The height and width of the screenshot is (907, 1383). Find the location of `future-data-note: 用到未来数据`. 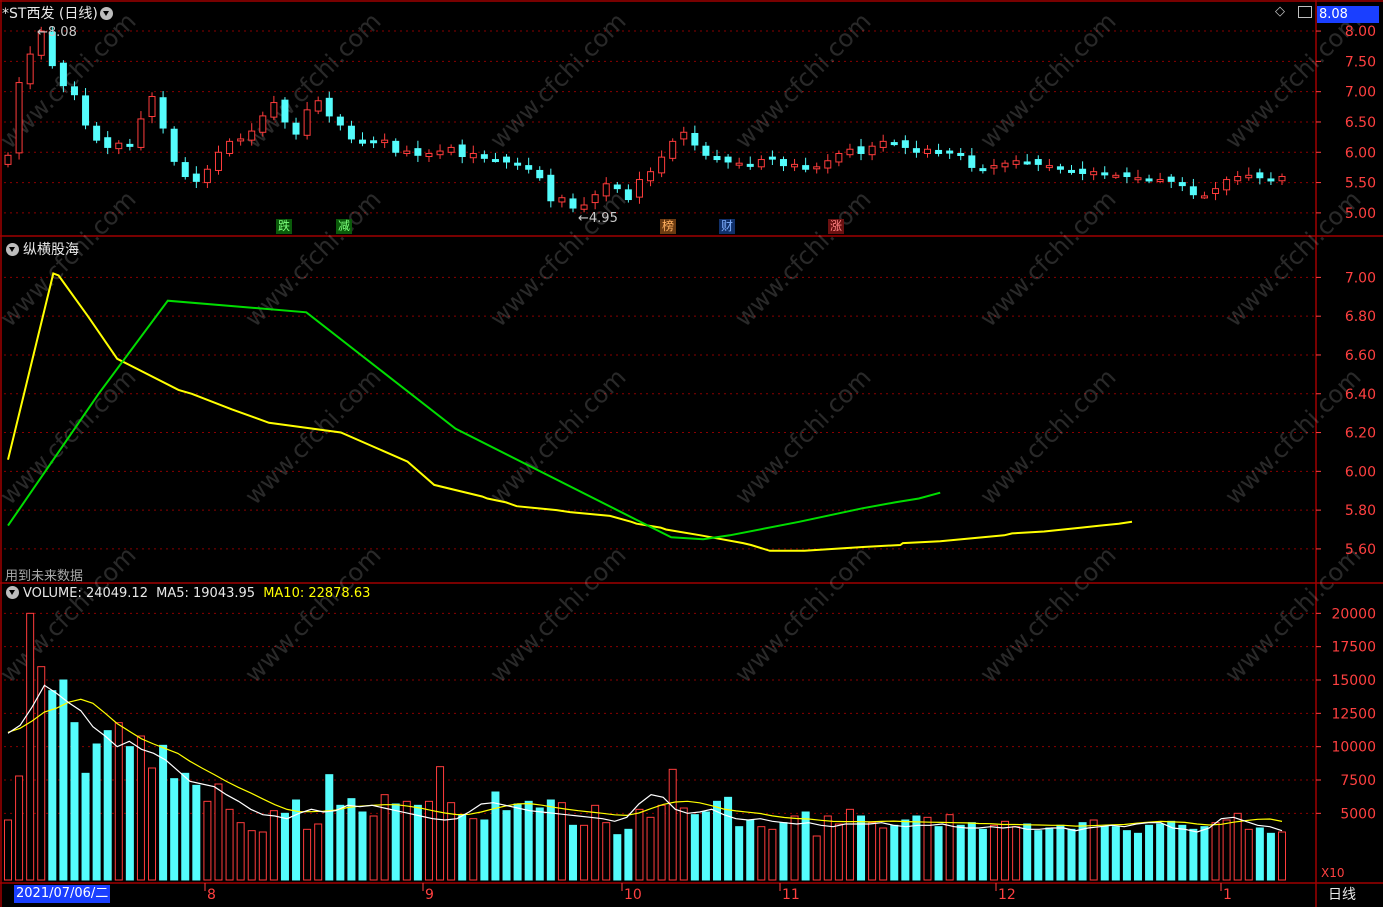

future-data-note: 用到未来数据 is located at coordinates (44, 576).